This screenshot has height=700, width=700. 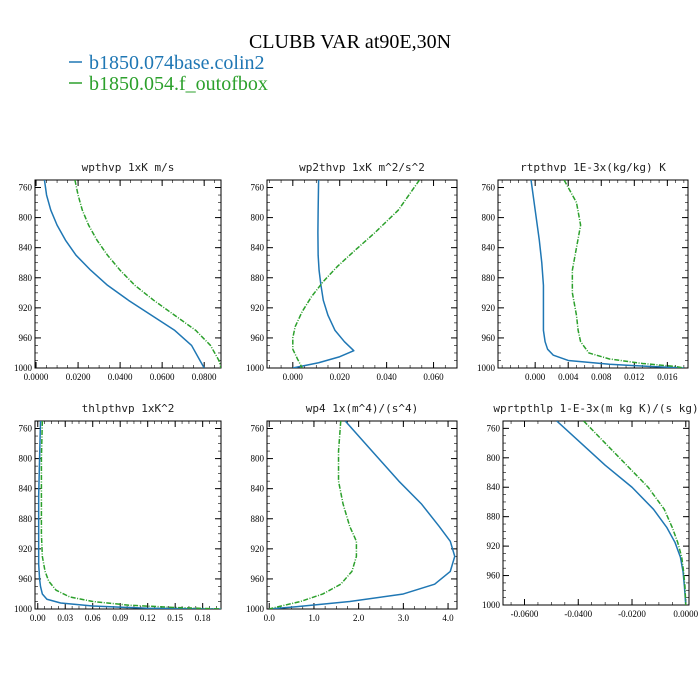 What do you see at coordinates (433, 377) in the screenshot?
I see `x-tick-label: 0.060` at bounding box center [433, 377].